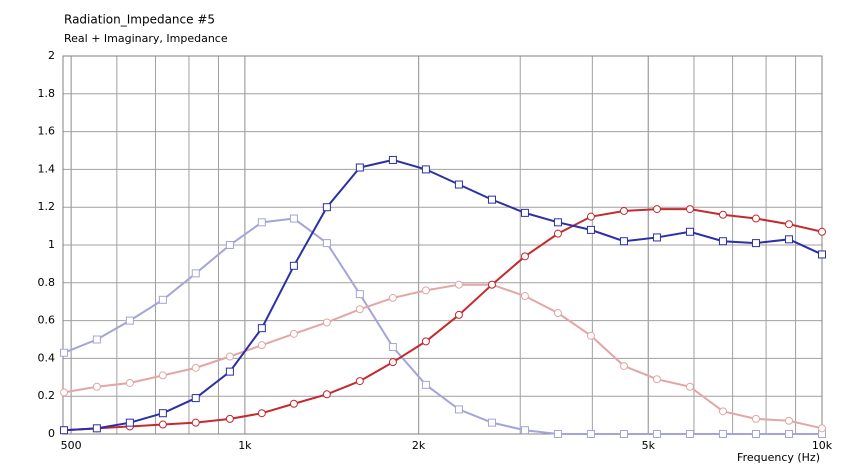 The height and width of the screenshot is (469, 844). What do you see at coordinates (47, 357) in the screenshot?
I see `y-tick-label: 0.4` at bounding box center [47, 357].